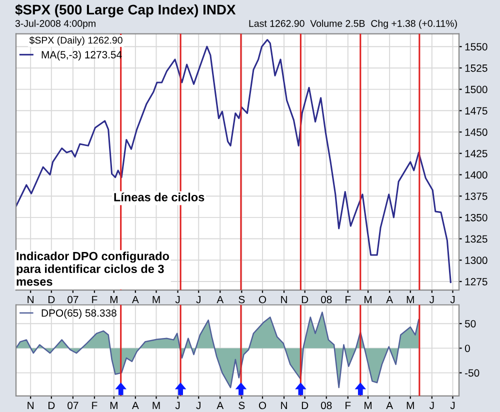  What do you see at coordinates (476, 46) in the screenshot?
I see `y-tick-label: 1550` at bounding box center [476, 46].